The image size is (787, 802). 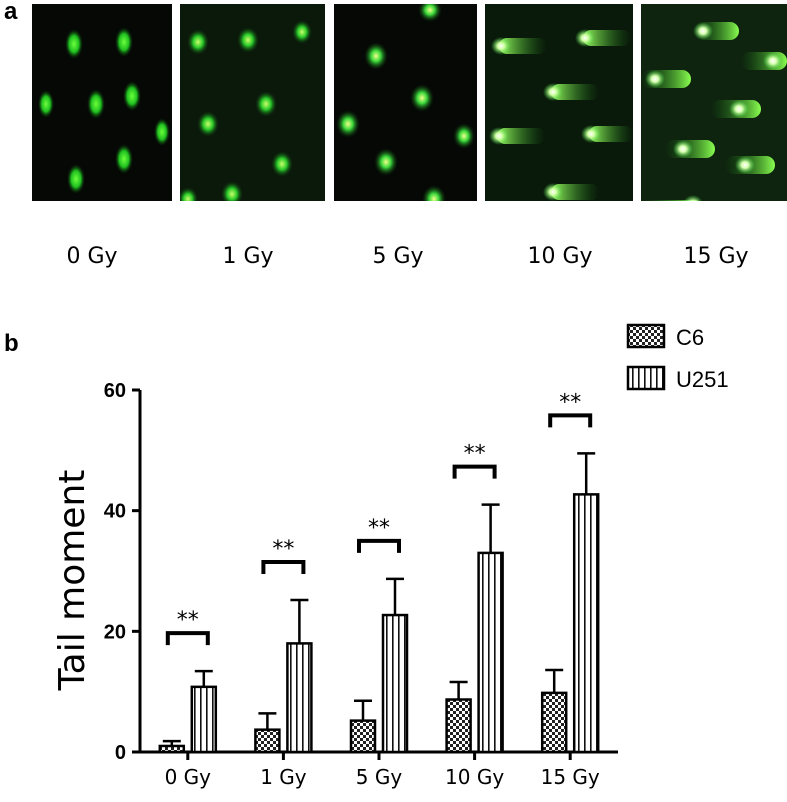 I want to click on x-tick-label: 0 Gy, so click(x=188, y=777).